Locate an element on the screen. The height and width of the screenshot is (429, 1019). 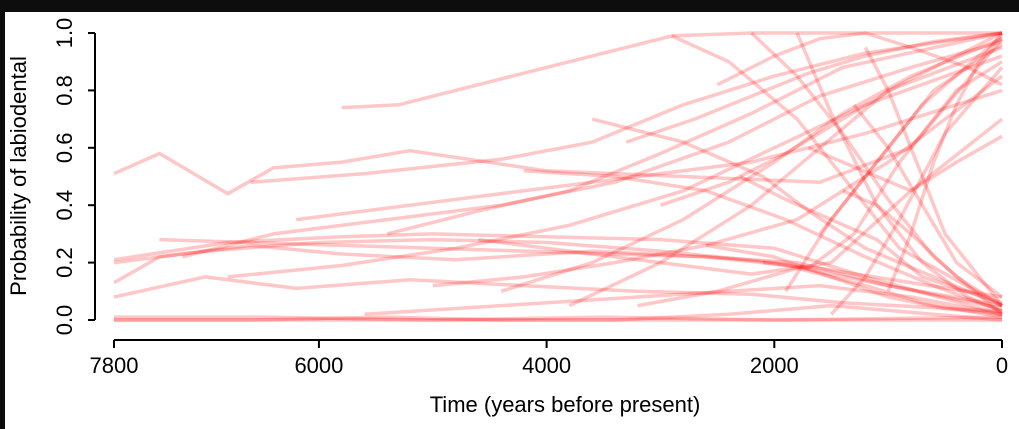
x-ticks: 7800 6000 4000 2000 0 is located at coordinates (549, 359).